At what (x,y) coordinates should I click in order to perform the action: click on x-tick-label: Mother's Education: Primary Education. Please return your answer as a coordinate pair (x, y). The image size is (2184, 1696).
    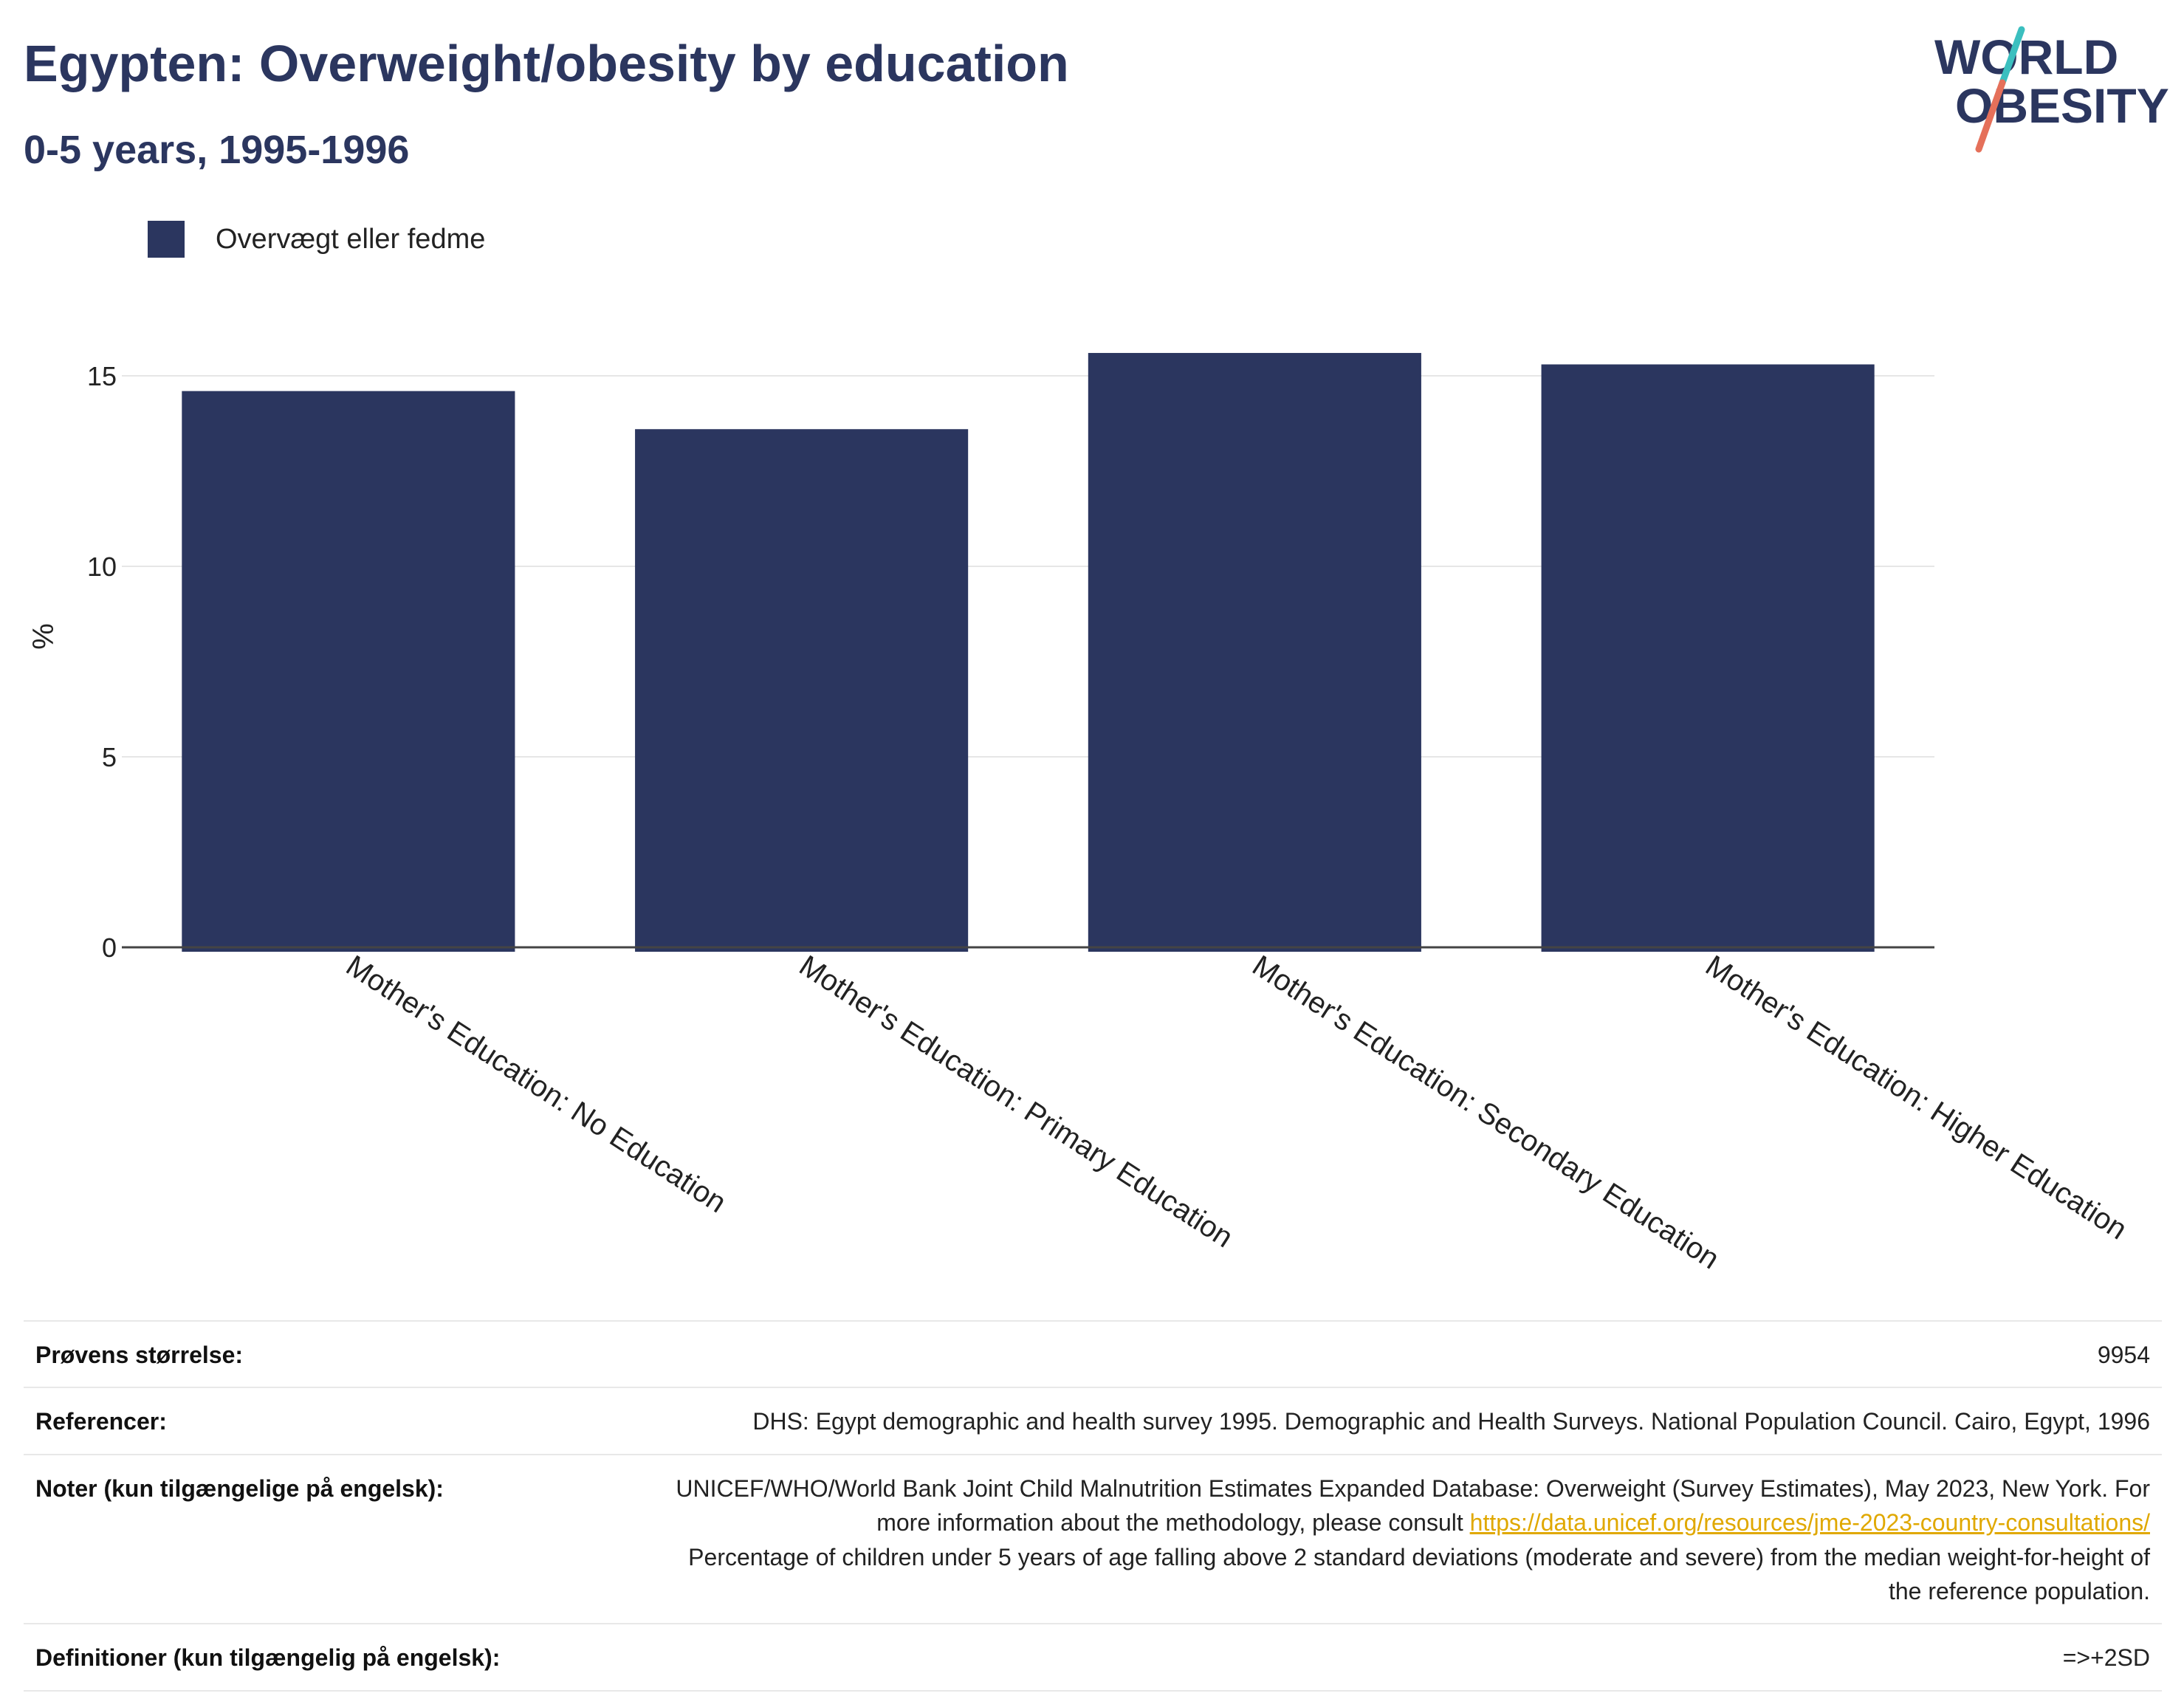
    Looking at the image, I should click on (1017, 1102).